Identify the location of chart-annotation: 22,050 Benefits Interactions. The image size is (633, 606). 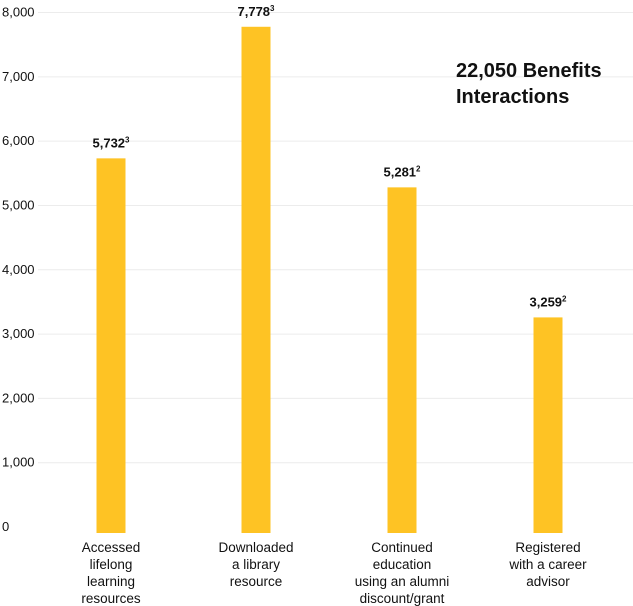
(531, 84).